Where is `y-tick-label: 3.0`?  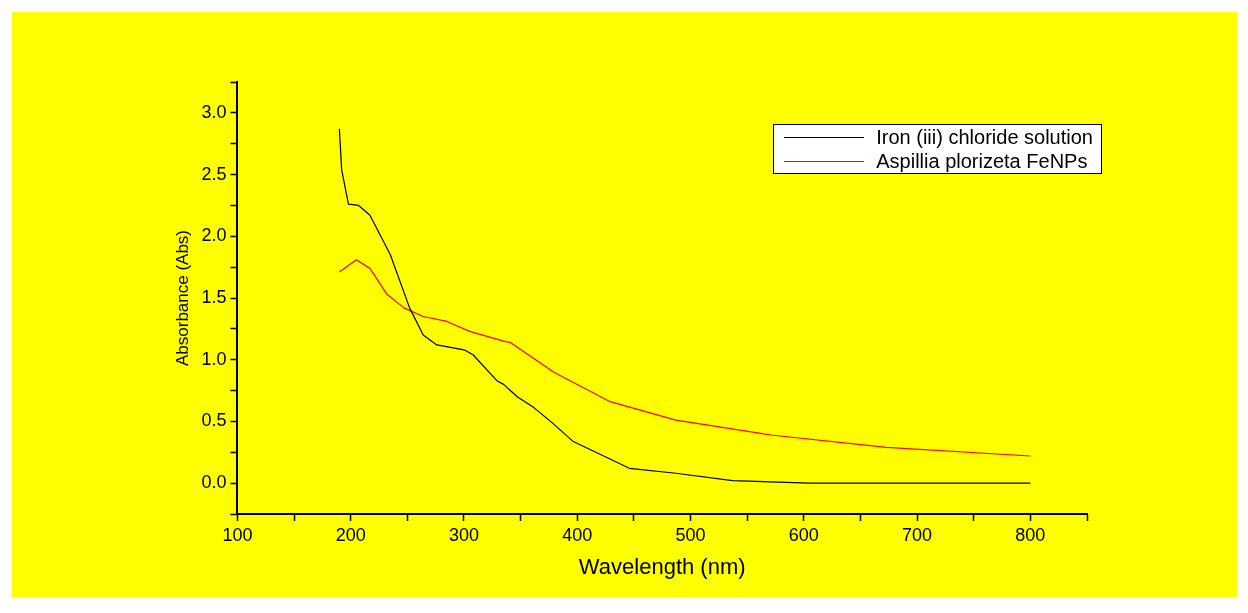
y-tick-label: 3.0 is located at coordinates (214, 111).